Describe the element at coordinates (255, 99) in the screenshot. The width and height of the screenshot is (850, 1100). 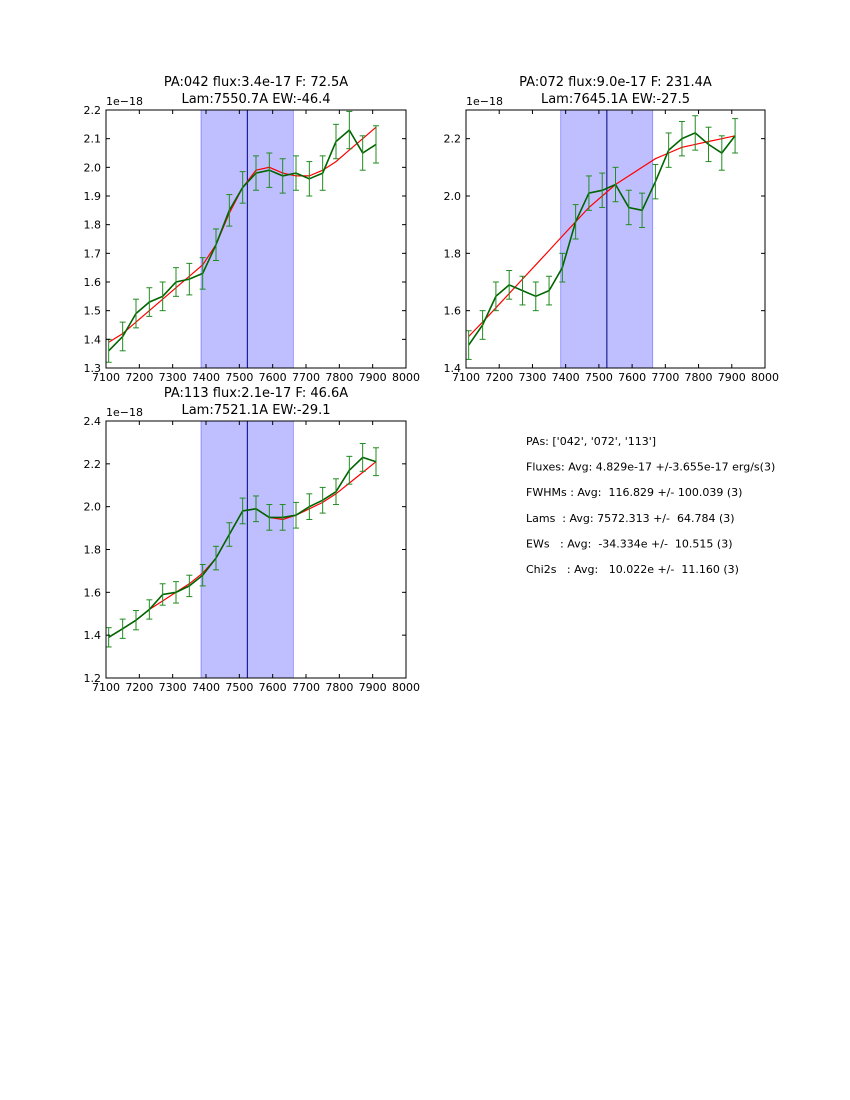
I see `chart-subtitle: Lam:7550.7A EW:-46.4` at that location.